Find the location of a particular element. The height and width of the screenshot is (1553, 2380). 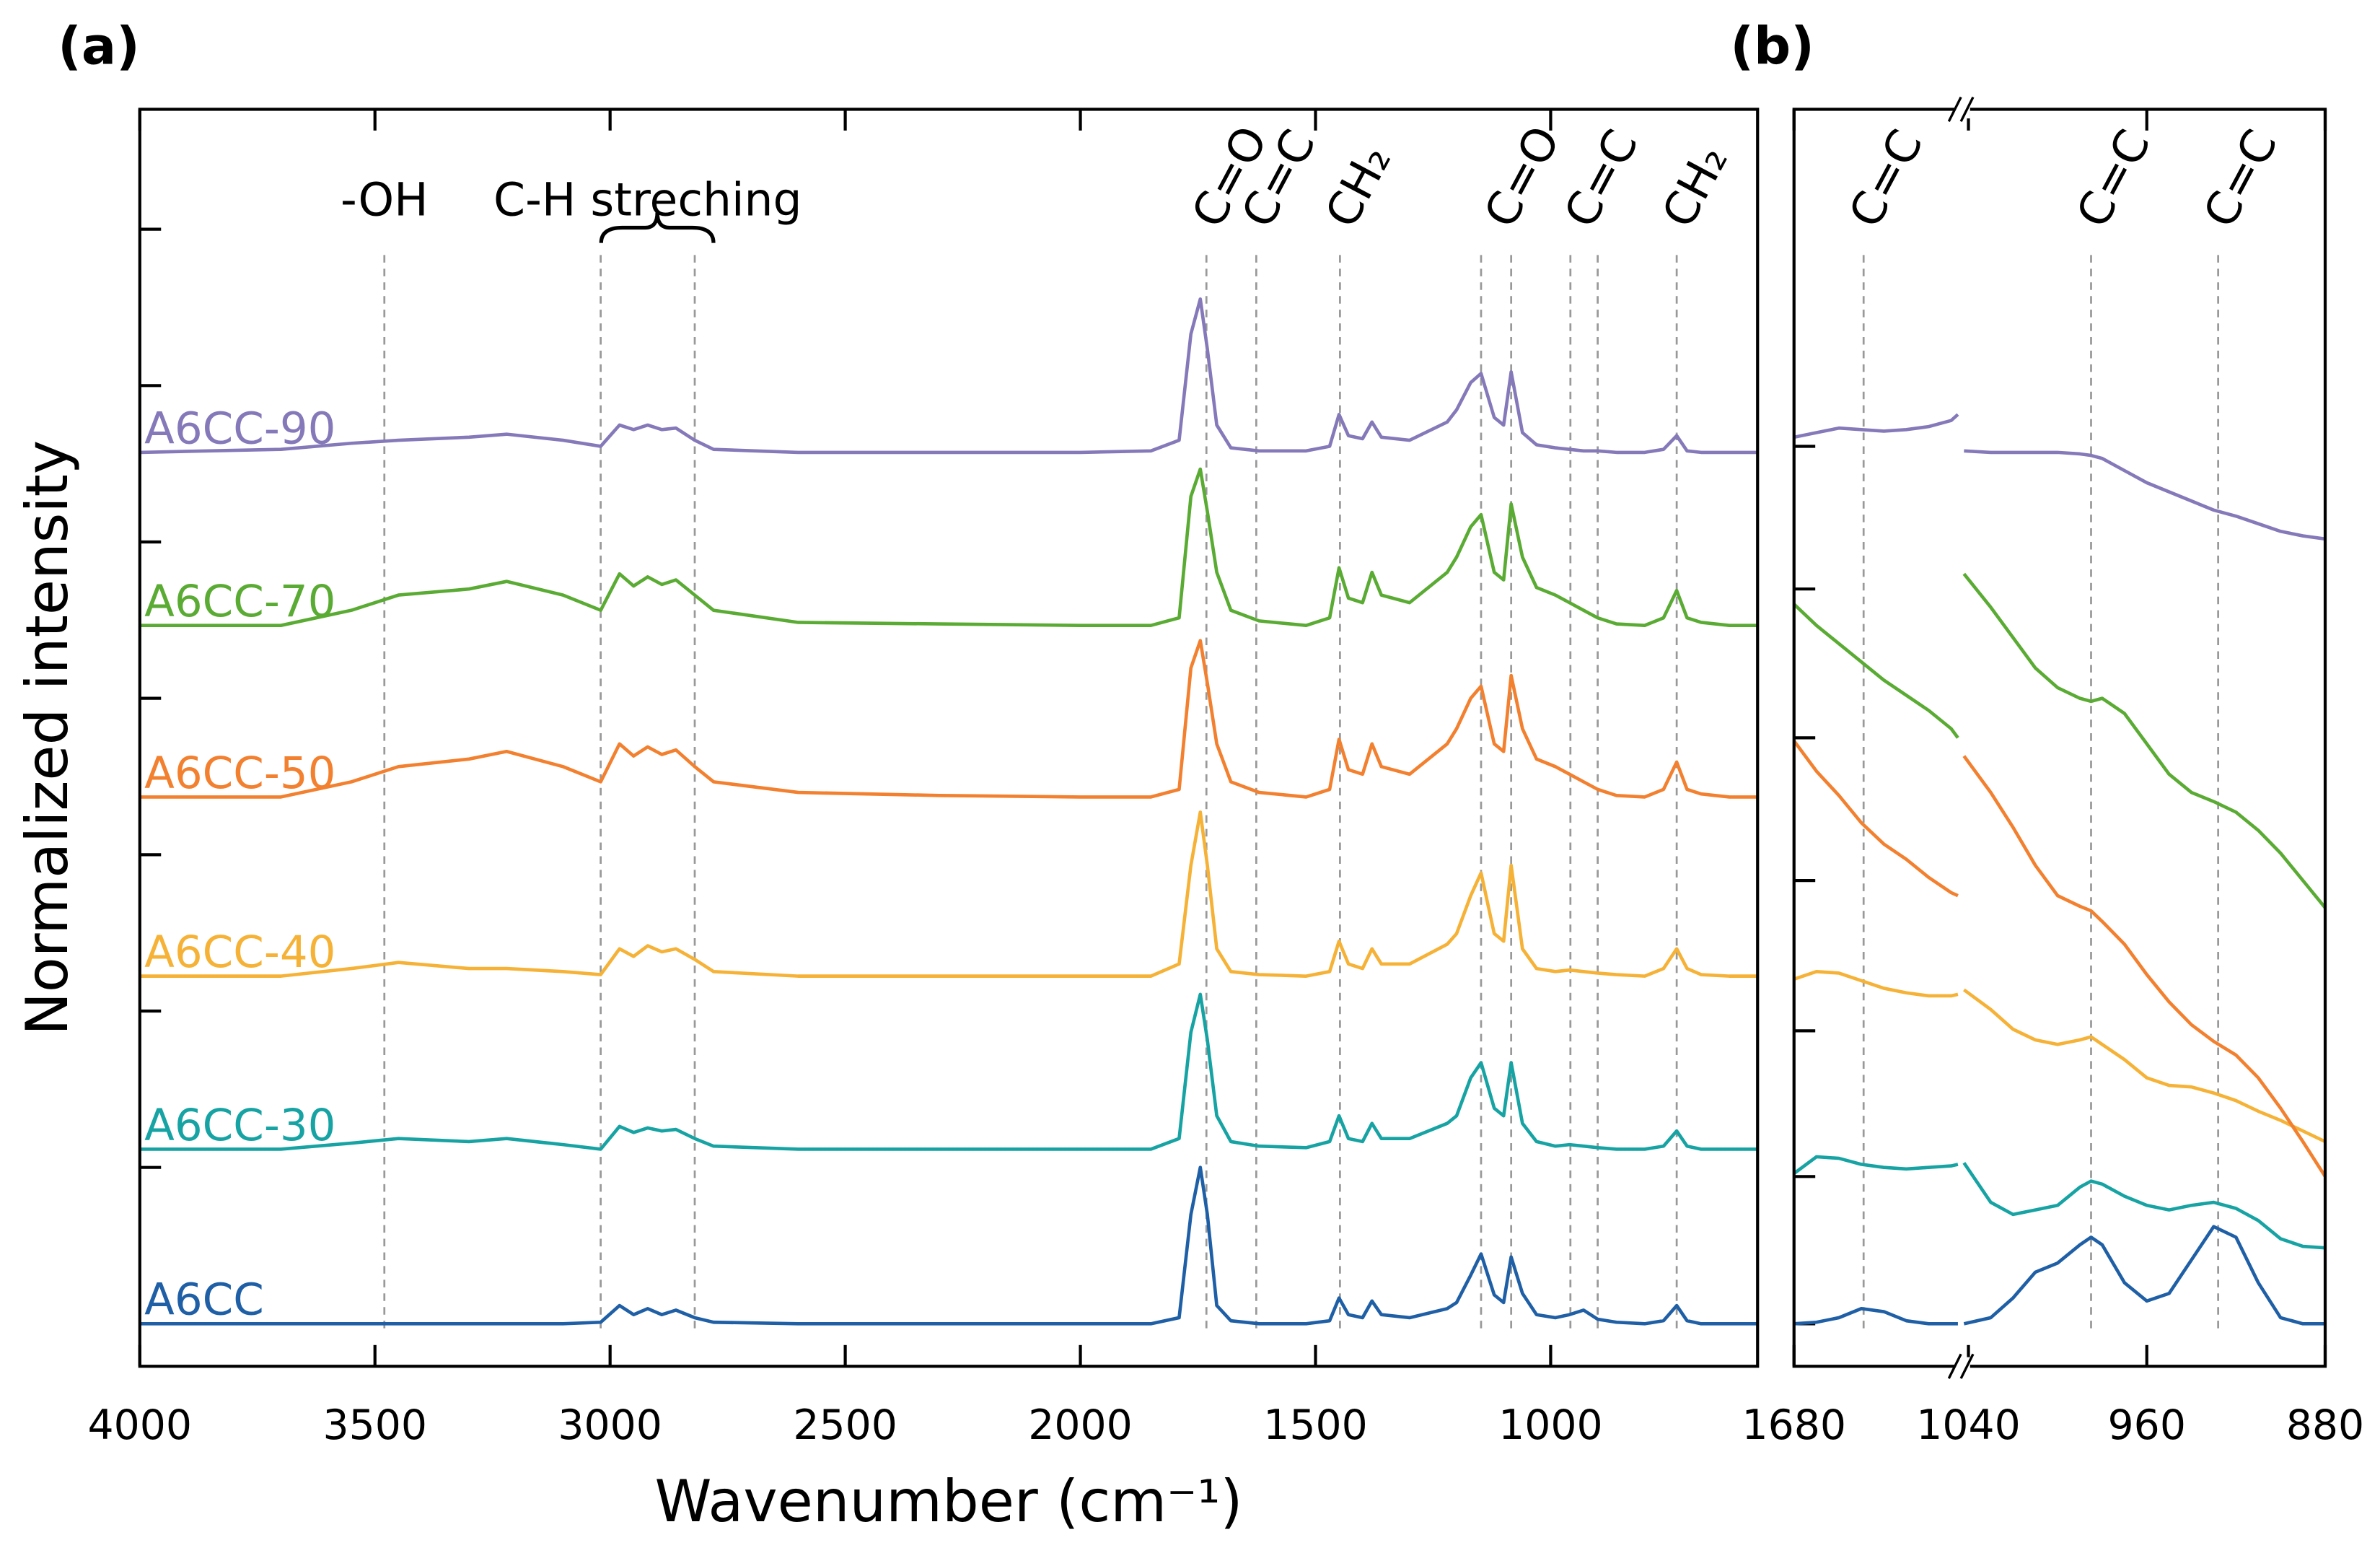

panel-label: (b) is located at coordinates (1772, 46).